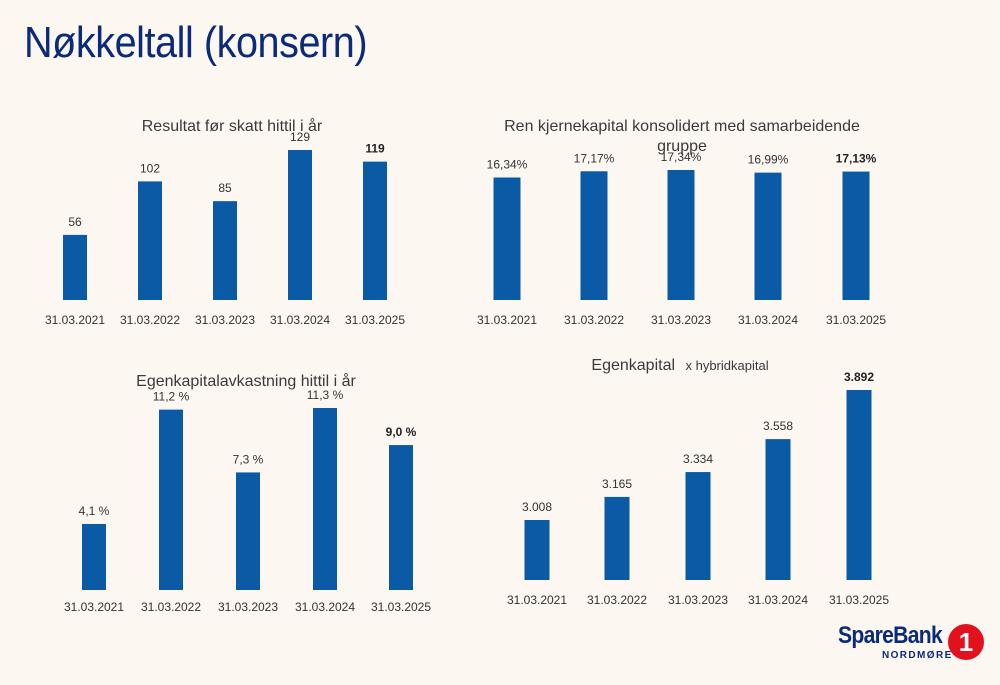 Image resolution: width=1000 pixels, height=685 pixels. Describe the element at coordinates (917, 655) in the screenshot. I see `logo-subtitle: NORDMØRE` at that location.